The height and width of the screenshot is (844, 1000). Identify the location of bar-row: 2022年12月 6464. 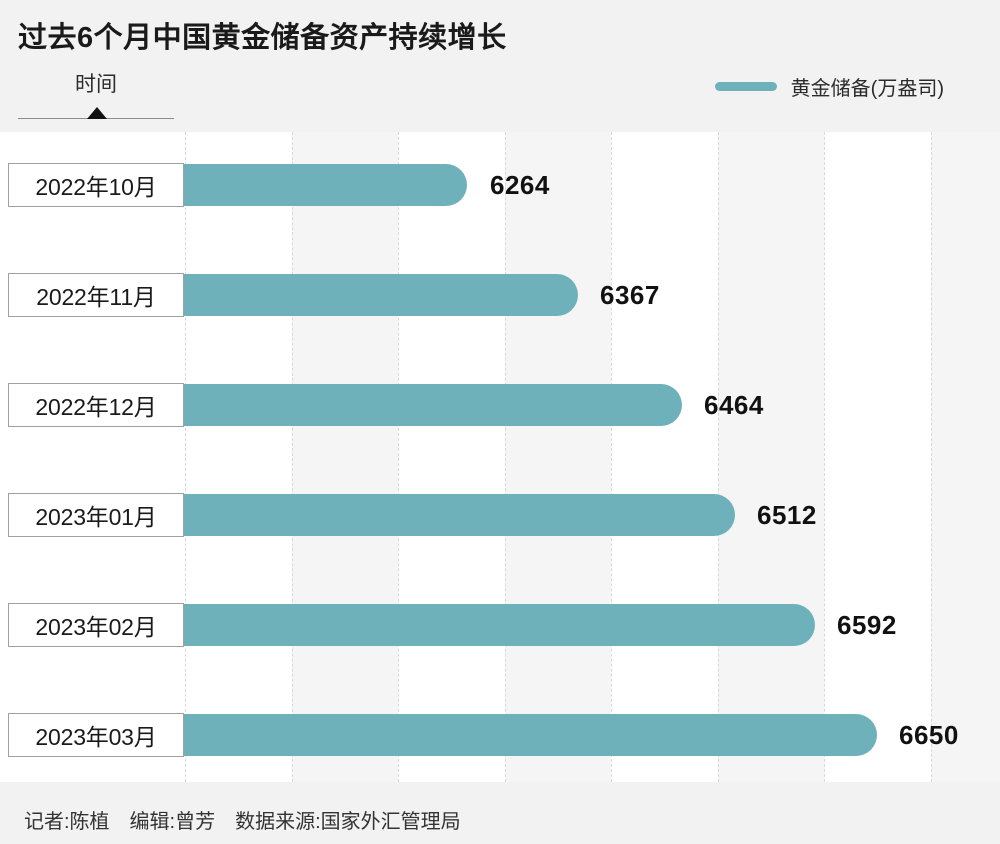
(500, 405).